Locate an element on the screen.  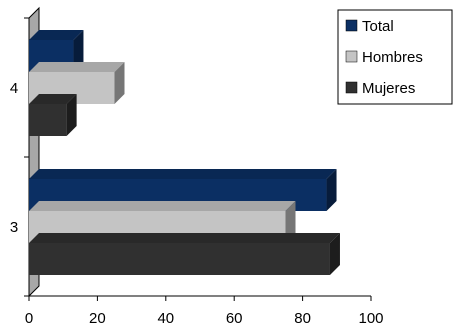
legend-label: Mujeres is located at coordinates (388, 88).